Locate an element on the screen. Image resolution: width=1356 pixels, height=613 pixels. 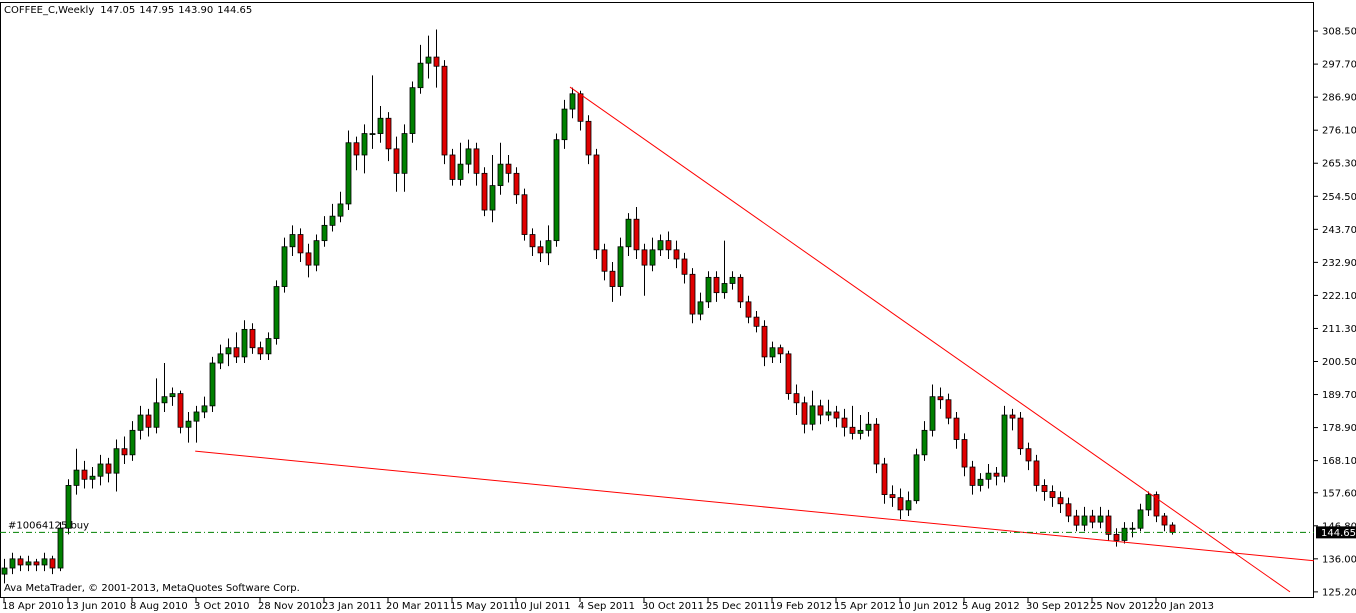
y-tick-label: 125.20 is located at coordinates (1339, 592).